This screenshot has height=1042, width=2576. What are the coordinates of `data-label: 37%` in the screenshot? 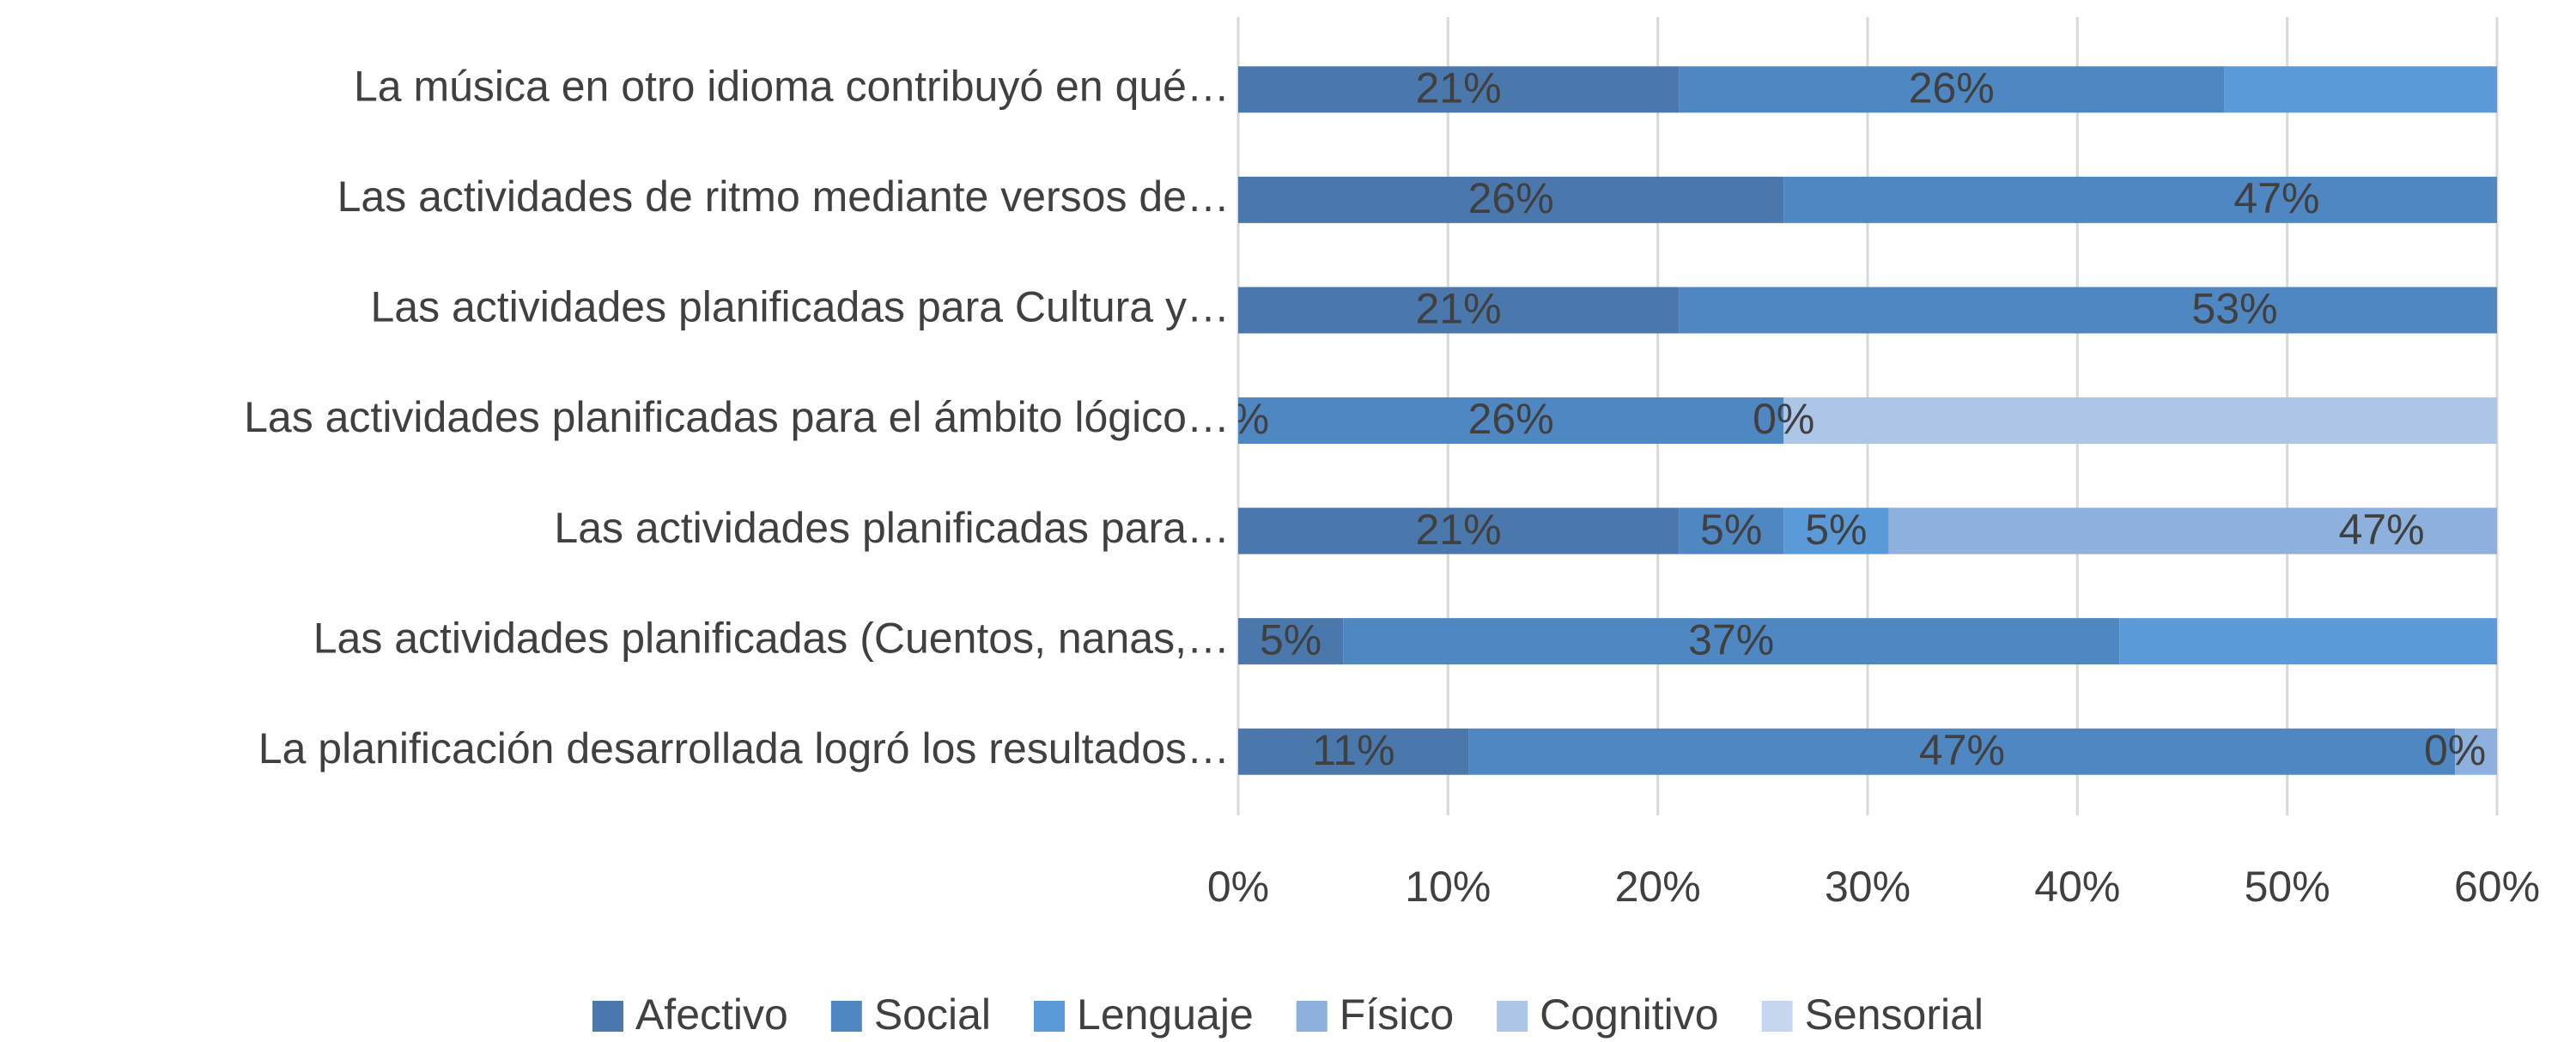 It's located at (1731, 639).